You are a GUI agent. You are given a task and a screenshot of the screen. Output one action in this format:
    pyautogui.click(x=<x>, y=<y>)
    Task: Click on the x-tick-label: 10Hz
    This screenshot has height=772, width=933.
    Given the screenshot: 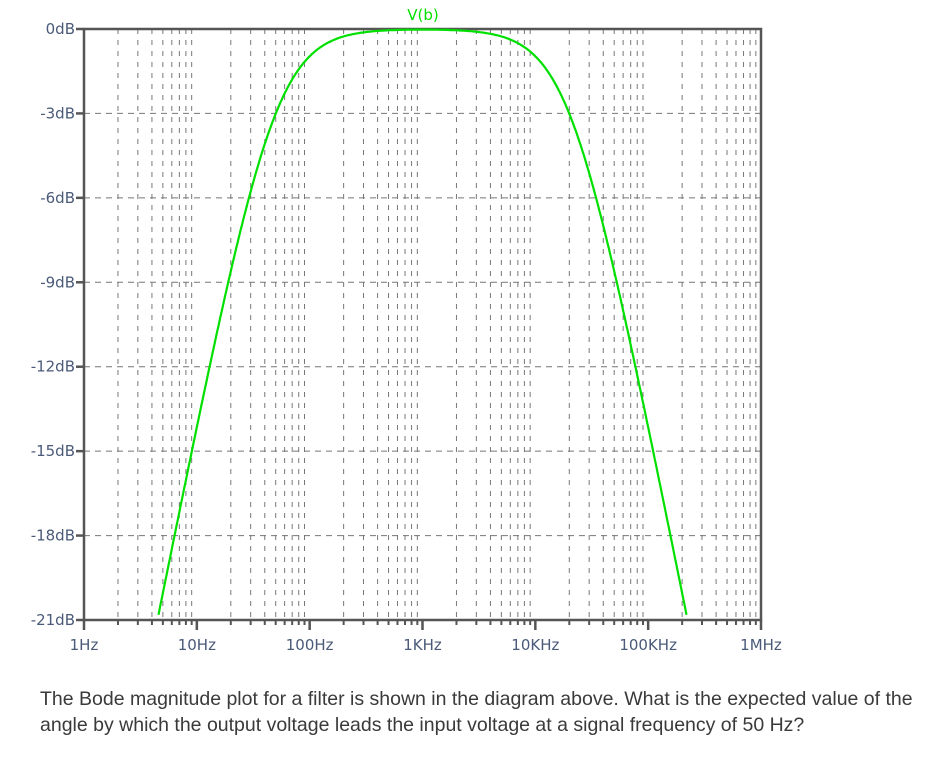 What is the action you would take?
    pyautogui.click(x=197, y=645)
    